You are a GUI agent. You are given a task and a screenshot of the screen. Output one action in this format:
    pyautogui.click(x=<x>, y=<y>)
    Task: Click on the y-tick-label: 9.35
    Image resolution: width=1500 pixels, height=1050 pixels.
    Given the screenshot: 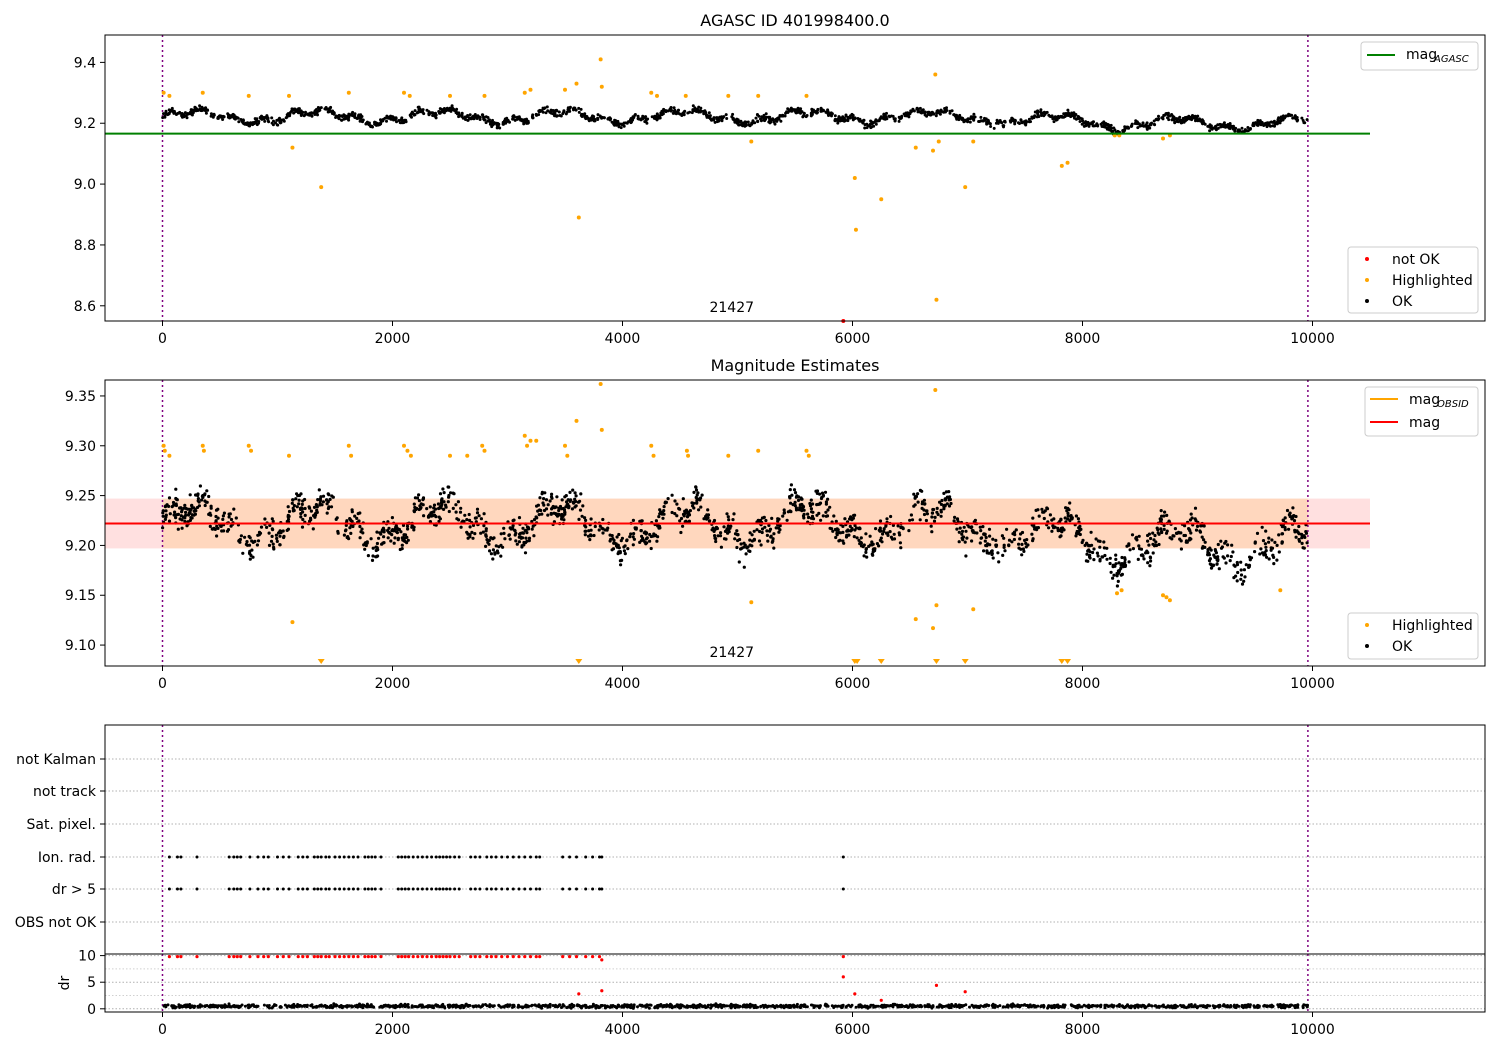 What is the action you would take?
    pyautogui.click(x=80, y=397)
    